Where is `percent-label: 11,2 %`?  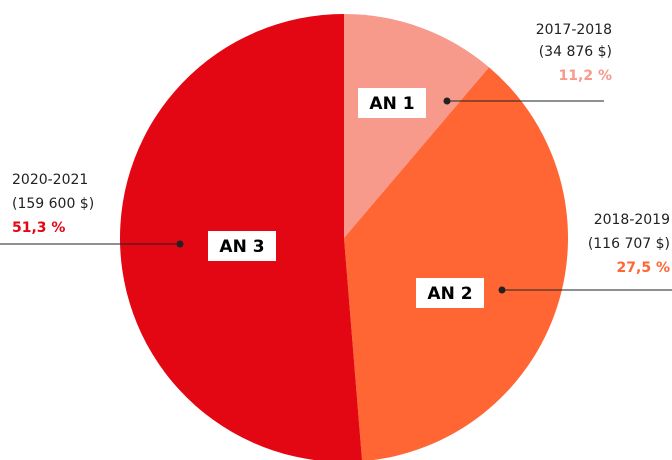 percent-label: 11,2 % is located at coordinates (585, 76).